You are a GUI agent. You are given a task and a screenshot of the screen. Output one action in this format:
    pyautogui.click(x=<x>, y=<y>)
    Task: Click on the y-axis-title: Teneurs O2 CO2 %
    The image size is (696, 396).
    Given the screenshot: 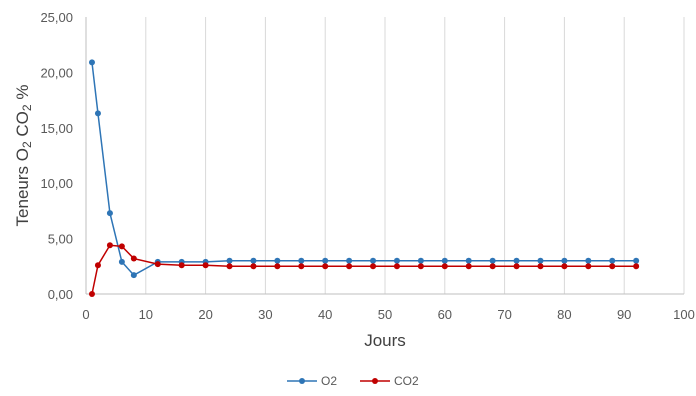 What is the action you would take?
    pyautogui.click(x=23, y=156)
    